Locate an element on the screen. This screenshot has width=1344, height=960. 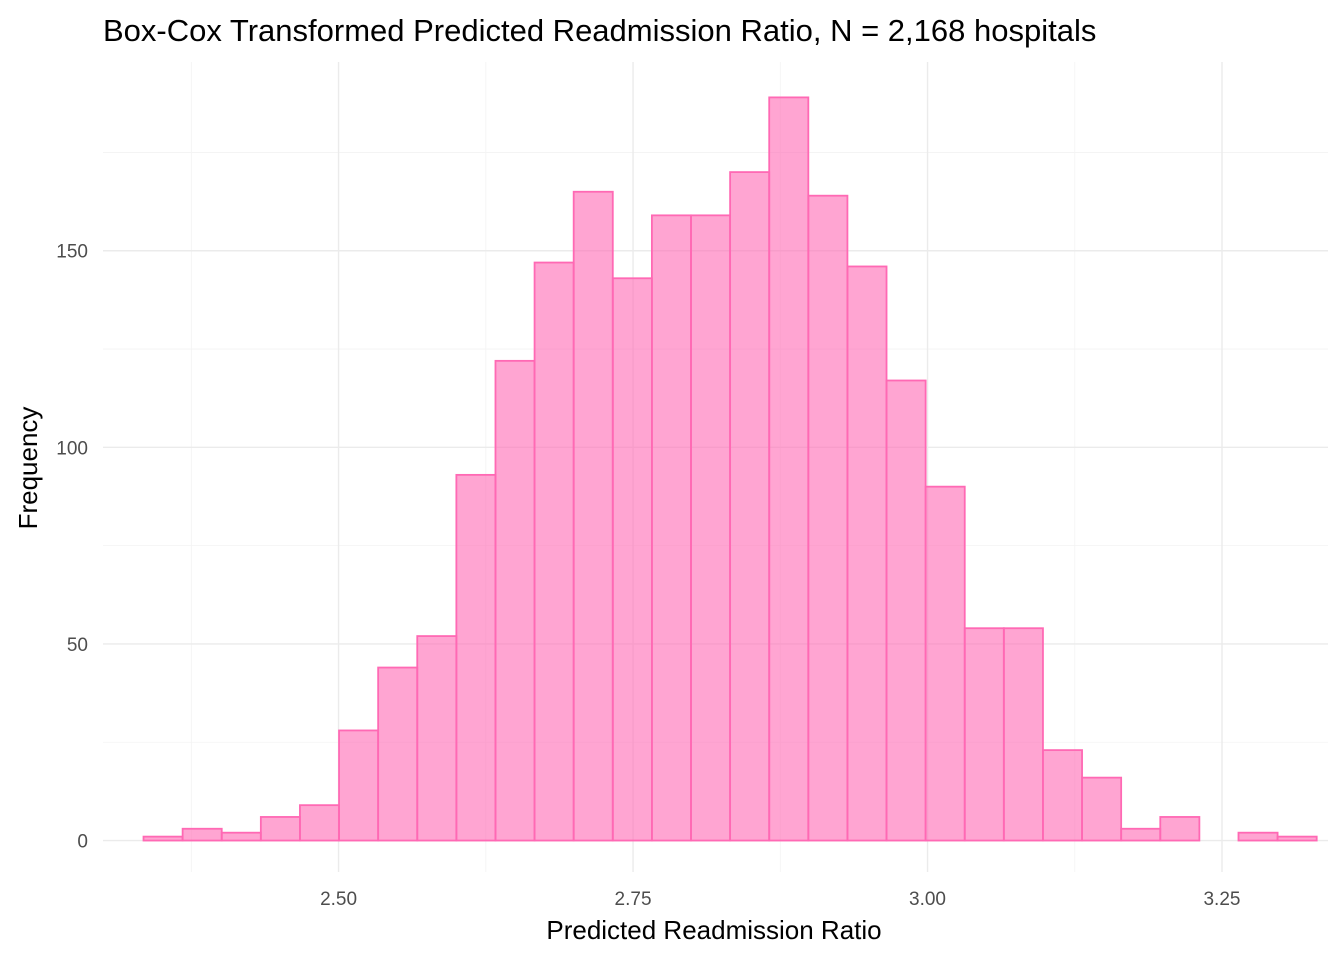
y-tick-label: 50 is located at coordinates (77, 645).